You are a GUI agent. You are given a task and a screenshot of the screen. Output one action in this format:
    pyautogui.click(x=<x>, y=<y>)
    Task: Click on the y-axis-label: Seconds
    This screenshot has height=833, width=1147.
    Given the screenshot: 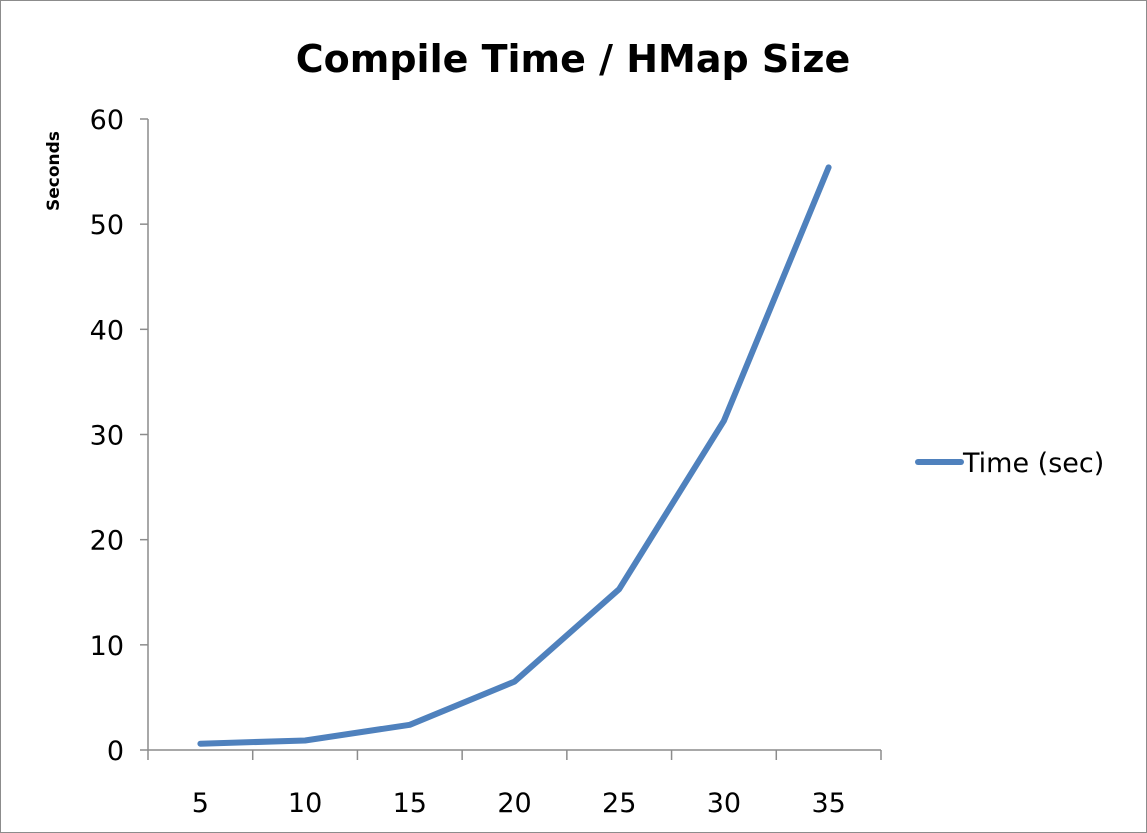 What is the action you would take?
    pyautogui.click(x=54, y=171)
    